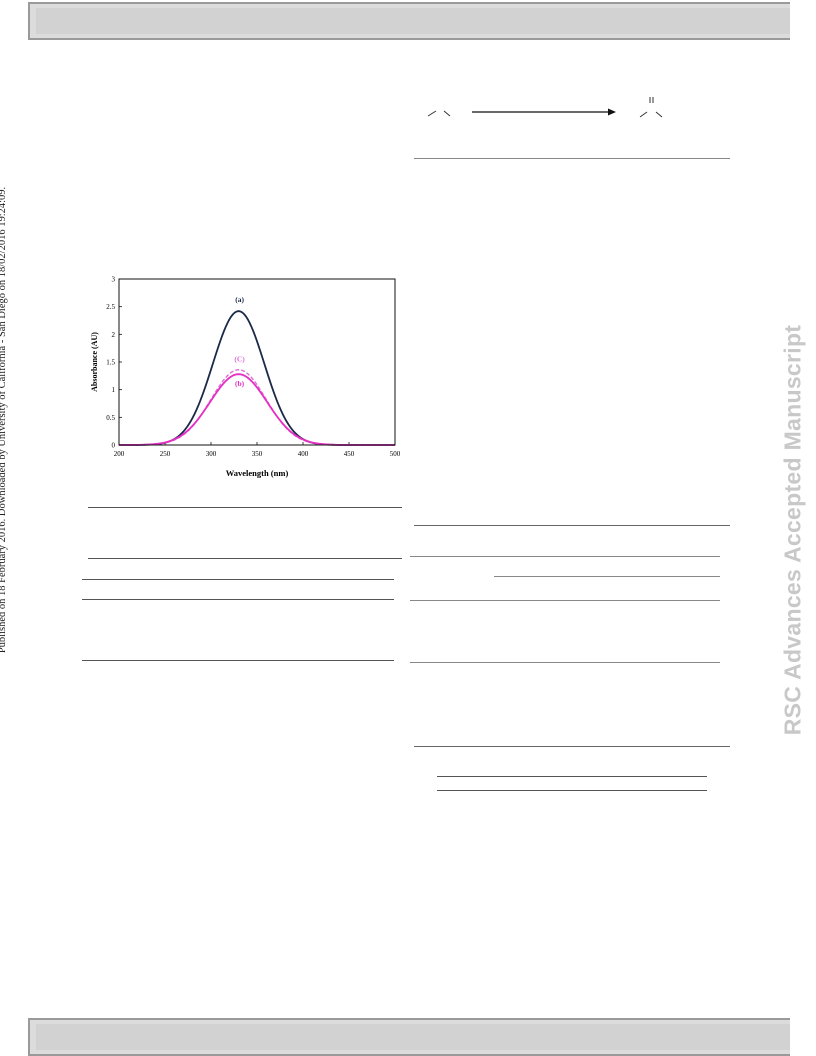 This screenshot has width=816, height=1056. I want to click on x-axis-label: Wavelength (nm), so click(257, 473).